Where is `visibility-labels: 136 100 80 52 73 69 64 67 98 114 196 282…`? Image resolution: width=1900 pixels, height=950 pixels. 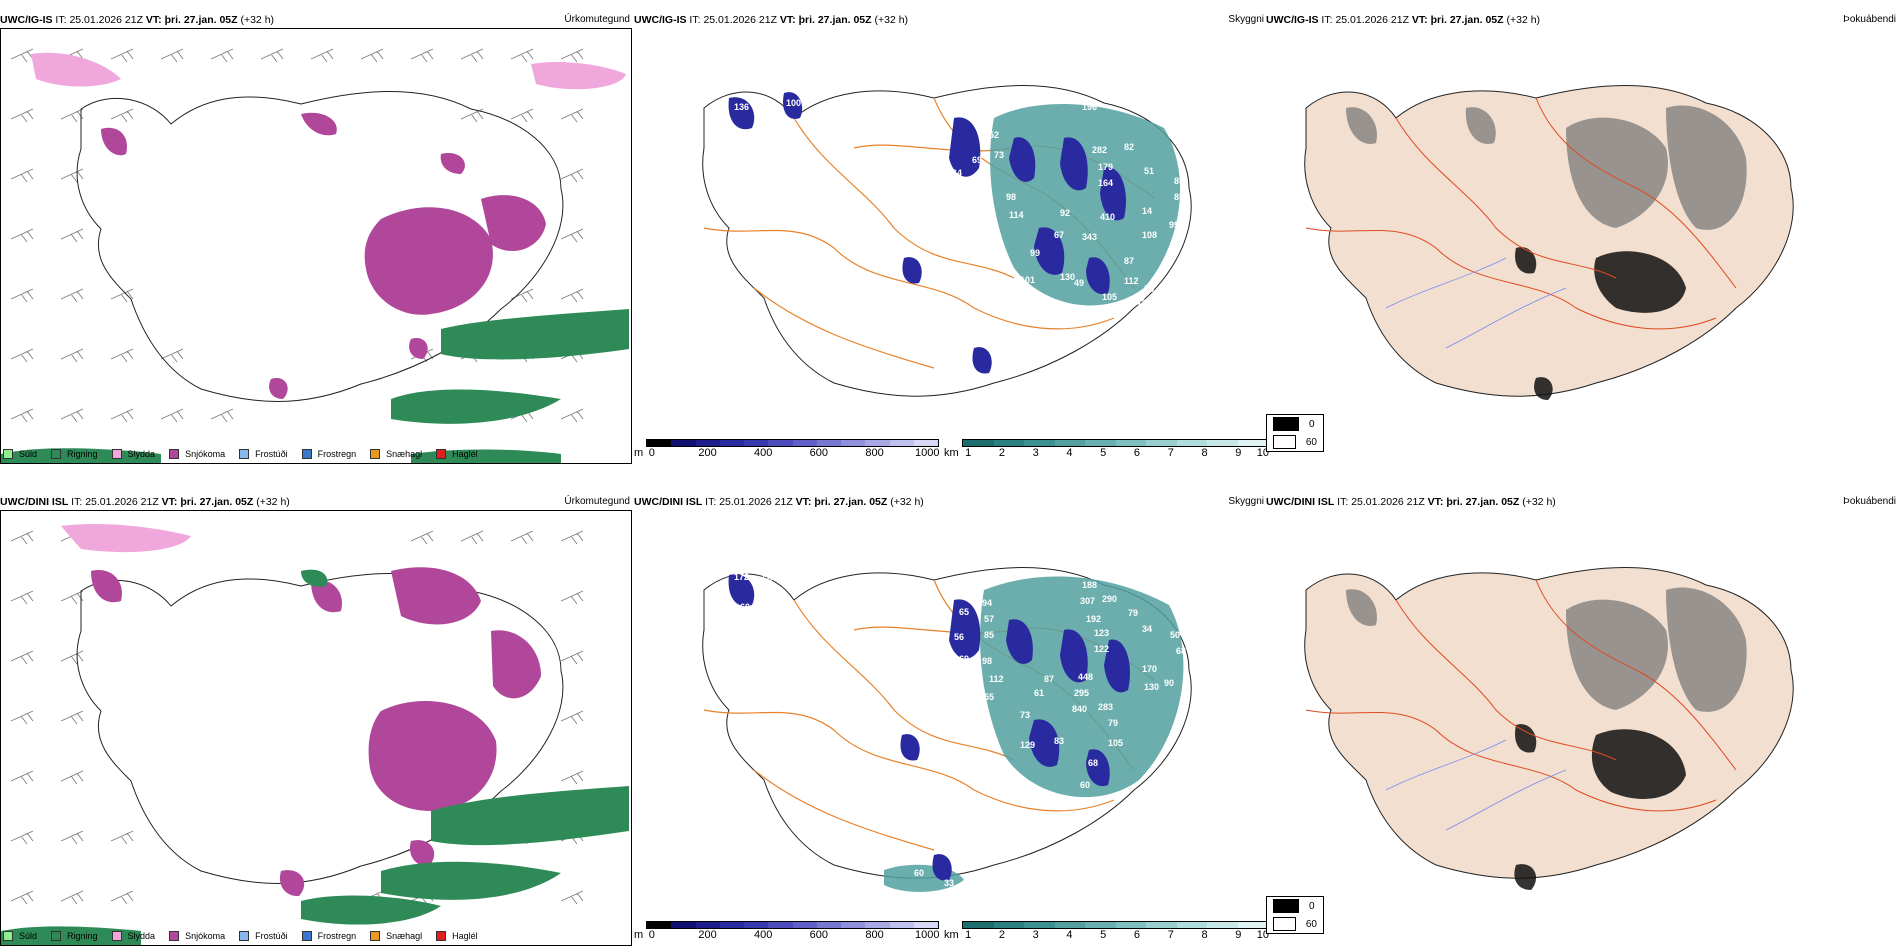
visibility-labels: 136 100 80 52 73 69 64 67 98 114 196 282… is located at coordinates (959, 256).